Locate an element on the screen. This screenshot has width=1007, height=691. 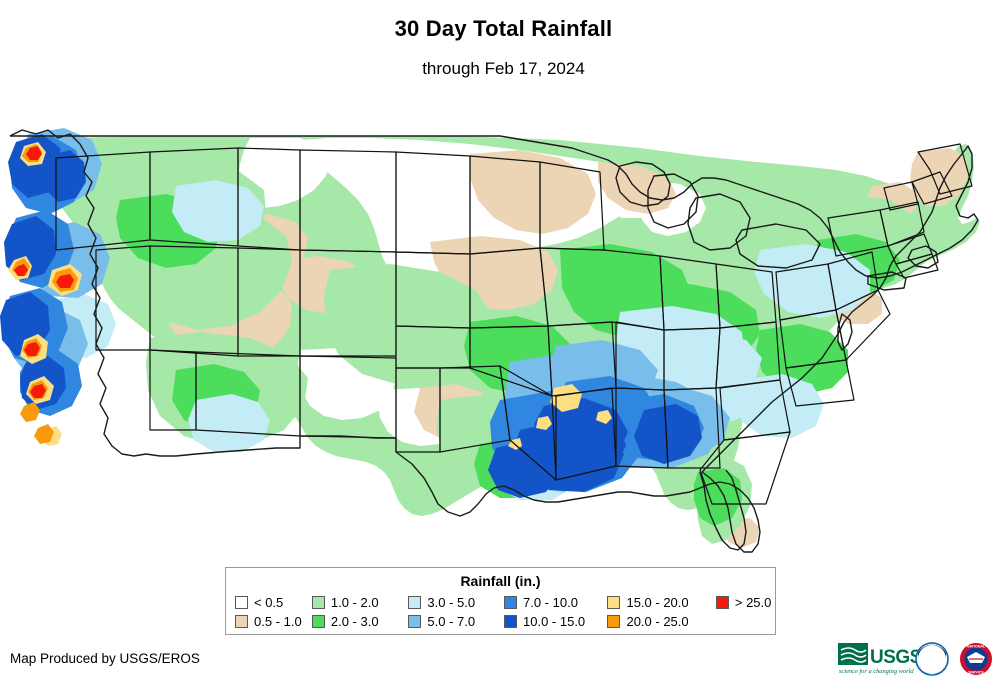
legend-column-5: > 25.0 is located at coordinates (745, 612).